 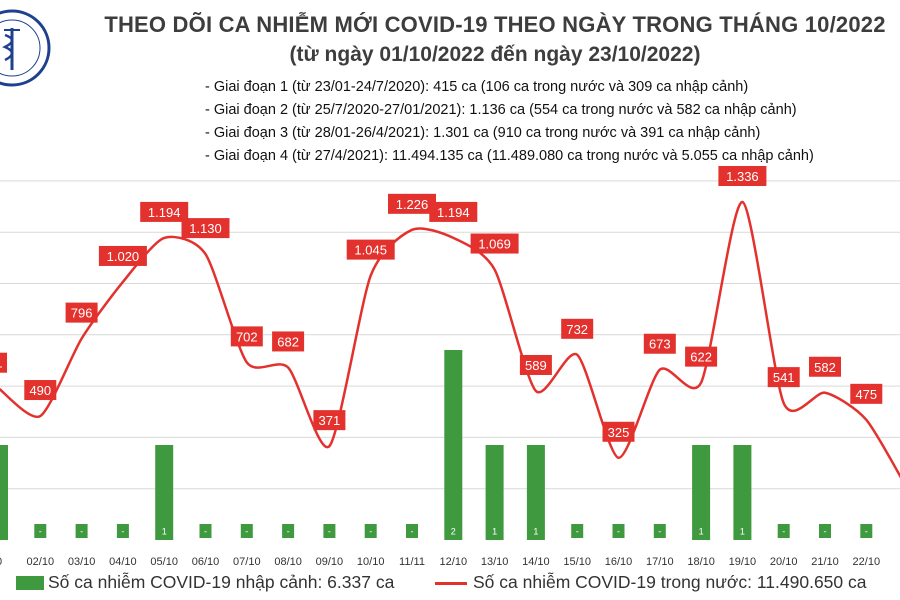 I want to click on line-data-label: 371, so click(x=330, y=420).